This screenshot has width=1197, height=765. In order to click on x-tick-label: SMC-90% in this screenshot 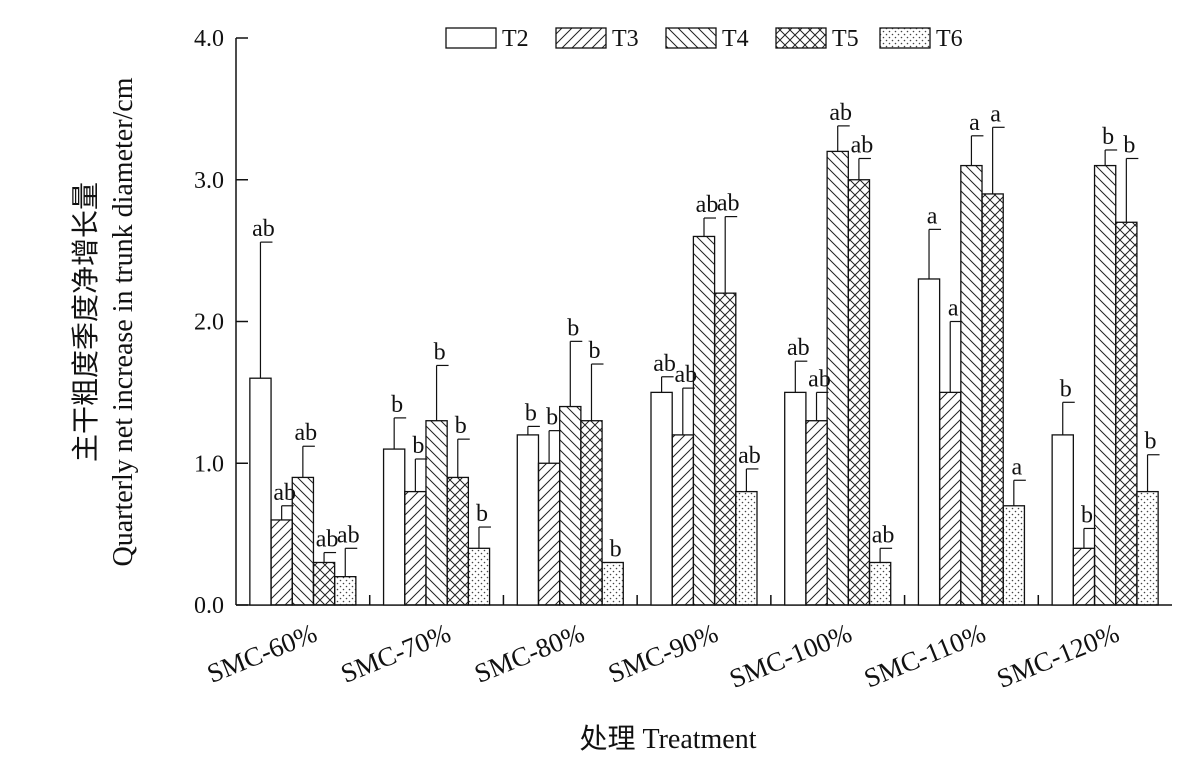, I will do `click(663, 653)`.